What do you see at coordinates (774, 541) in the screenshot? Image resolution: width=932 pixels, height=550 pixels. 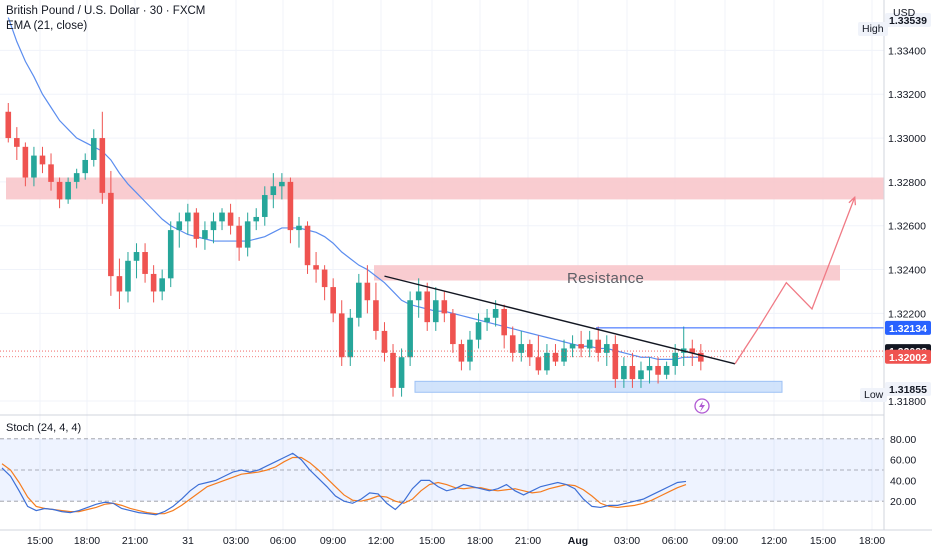 I see `time-tick-label: 12:00` at bounding box center [774, 541].